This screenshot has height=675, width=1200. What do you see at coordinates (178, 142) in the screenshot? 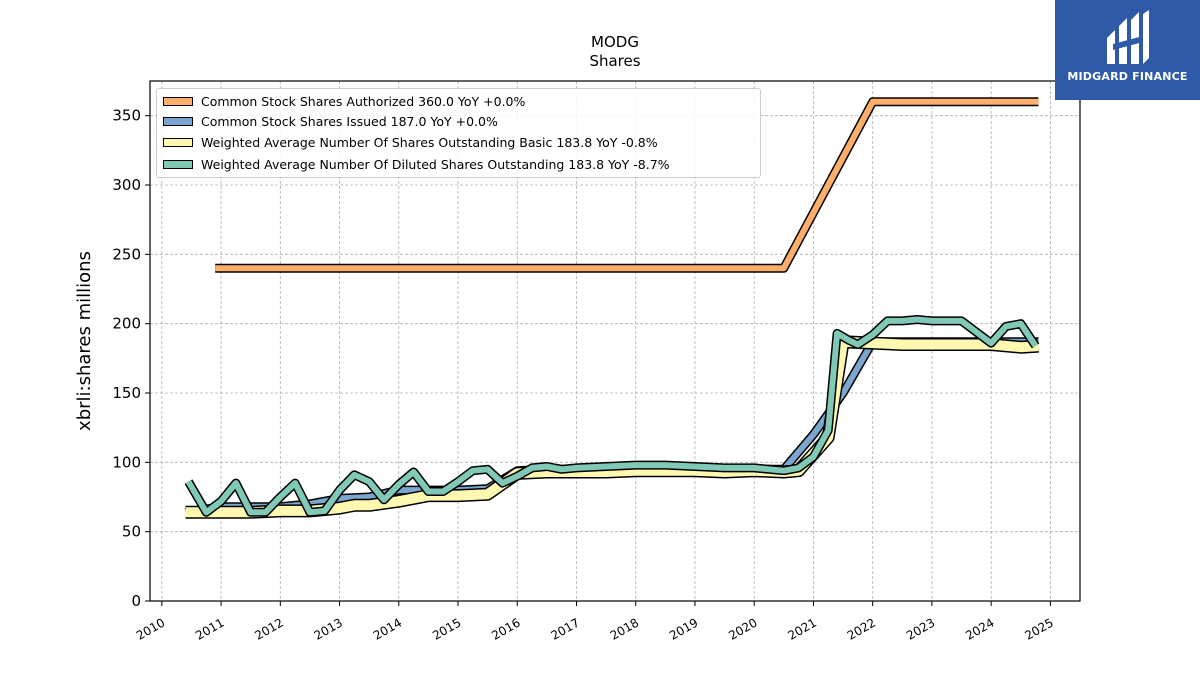
I see `legend-swatch-basic` at bounding box center [178, 142].